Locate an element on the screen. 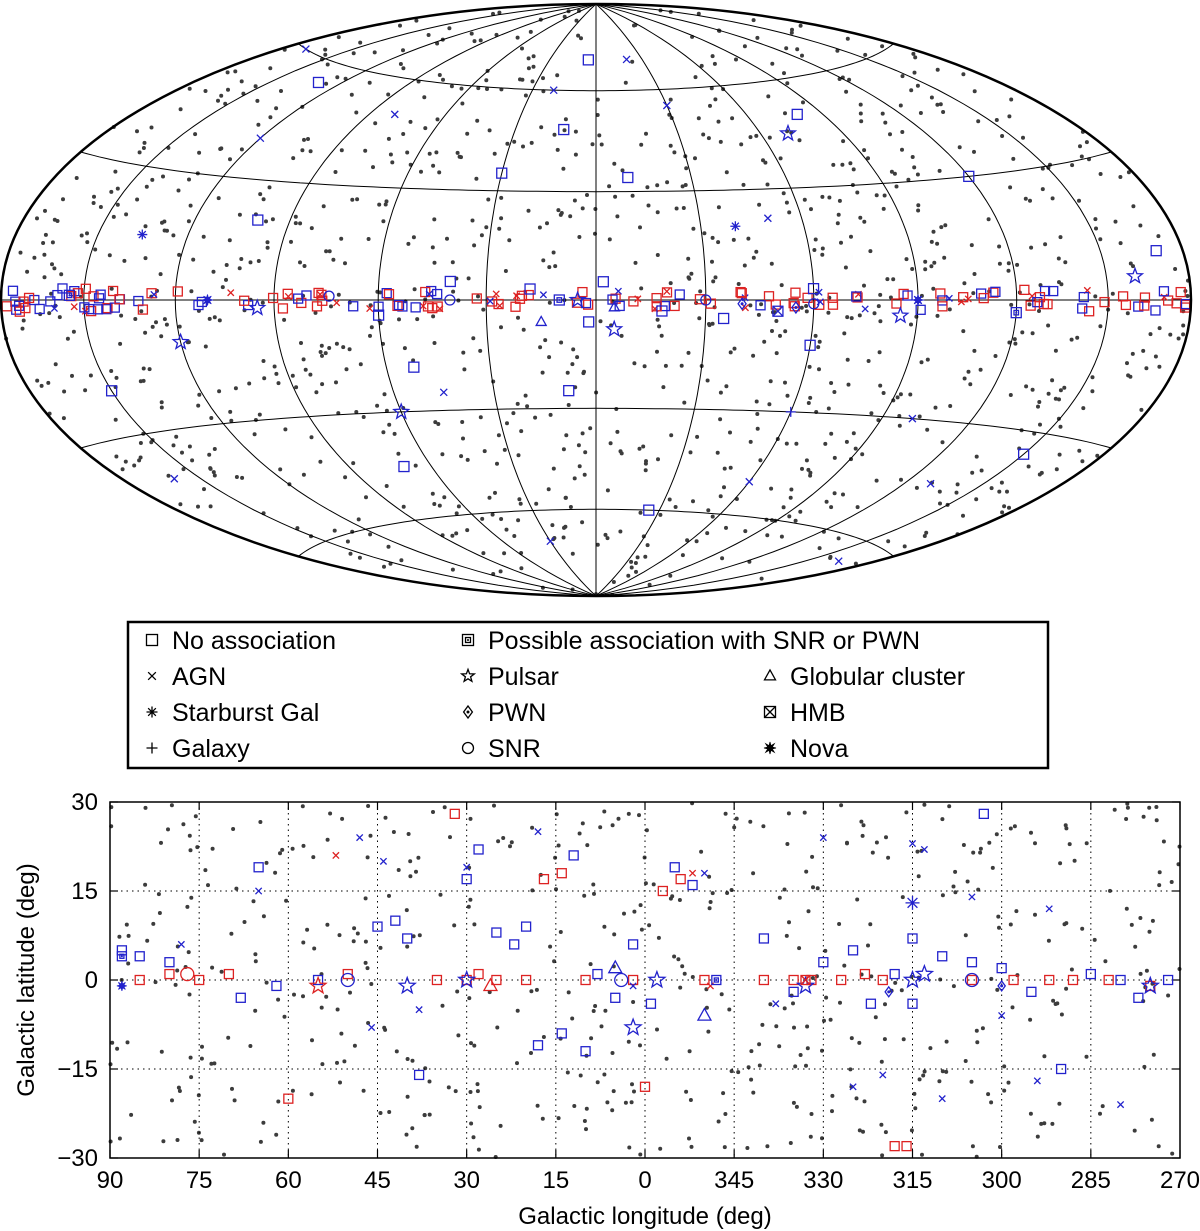 The height and width of the screenshot is (1231, 1200). starburst-marker is located at coordinates (912, 902).